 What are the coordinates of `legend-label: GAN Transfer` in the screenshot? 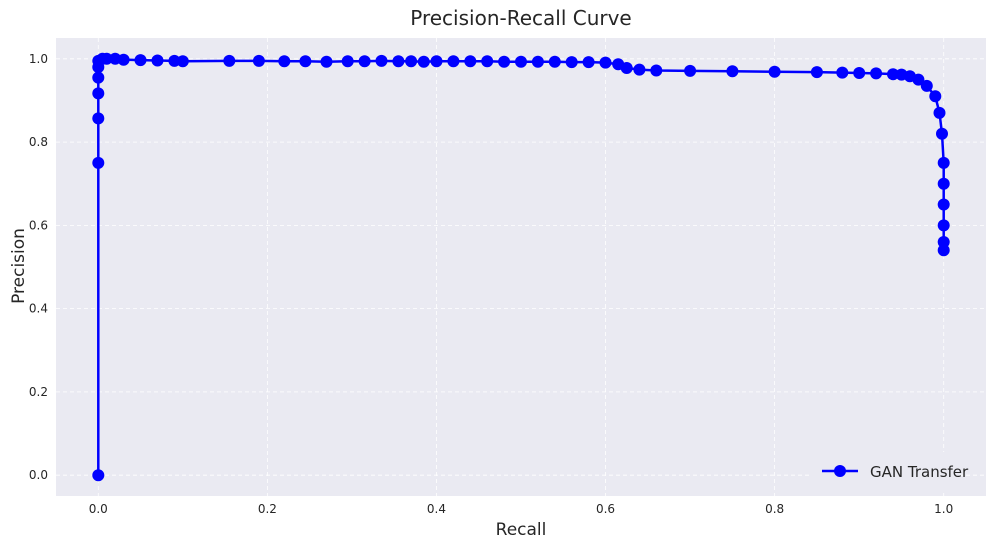 It's located at (919, 472).